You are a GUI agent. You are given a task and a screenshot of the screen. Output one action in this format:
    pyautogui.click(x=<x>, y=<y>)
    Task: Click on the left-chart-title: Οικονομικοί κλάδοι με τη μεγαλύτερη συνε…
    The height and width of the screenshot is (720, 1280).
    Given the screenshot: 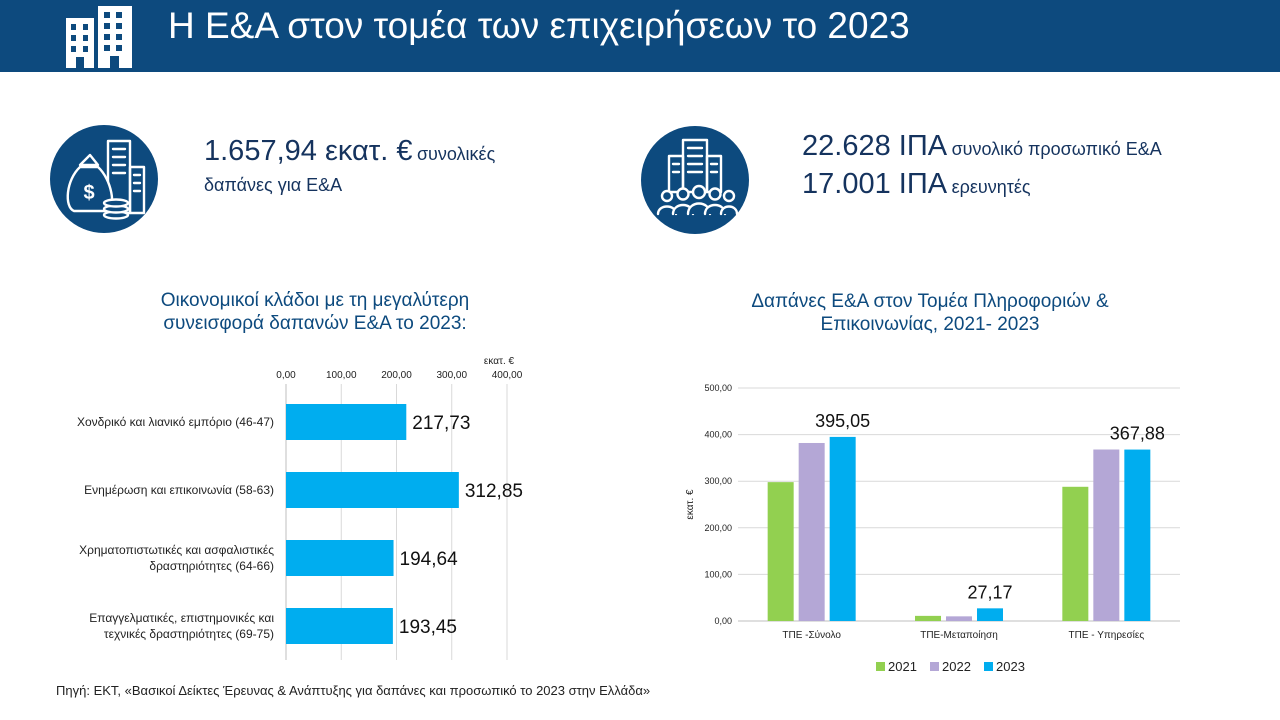 What is the action you would take?
    pyautogui.click(x=315, y=312)
    